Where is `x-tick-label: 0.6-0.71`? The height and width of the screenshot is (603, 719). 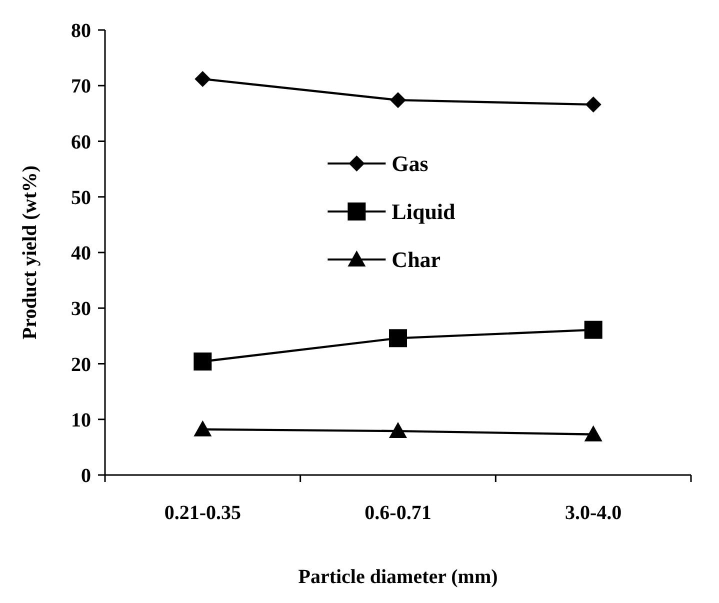 x-tick-label: 0.6-0.71 is located at coordinates (398, 513).